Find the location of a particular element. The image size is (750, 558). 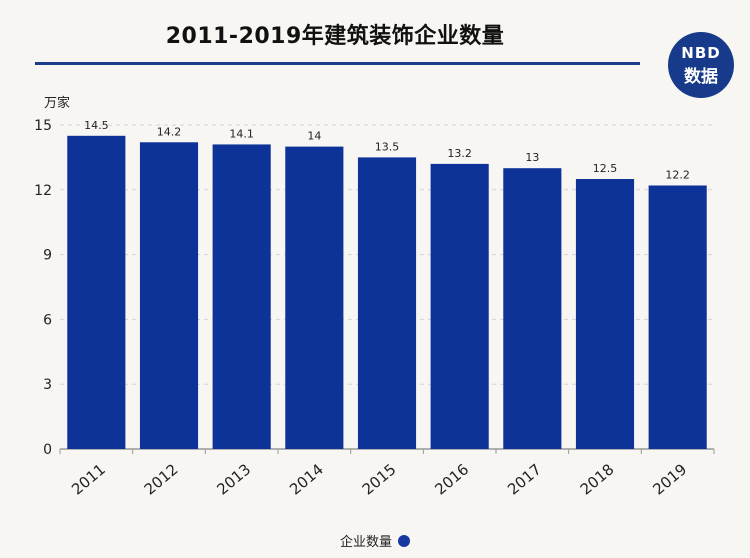

x-tick-label: 2017 is located at coordinates (524, 479).